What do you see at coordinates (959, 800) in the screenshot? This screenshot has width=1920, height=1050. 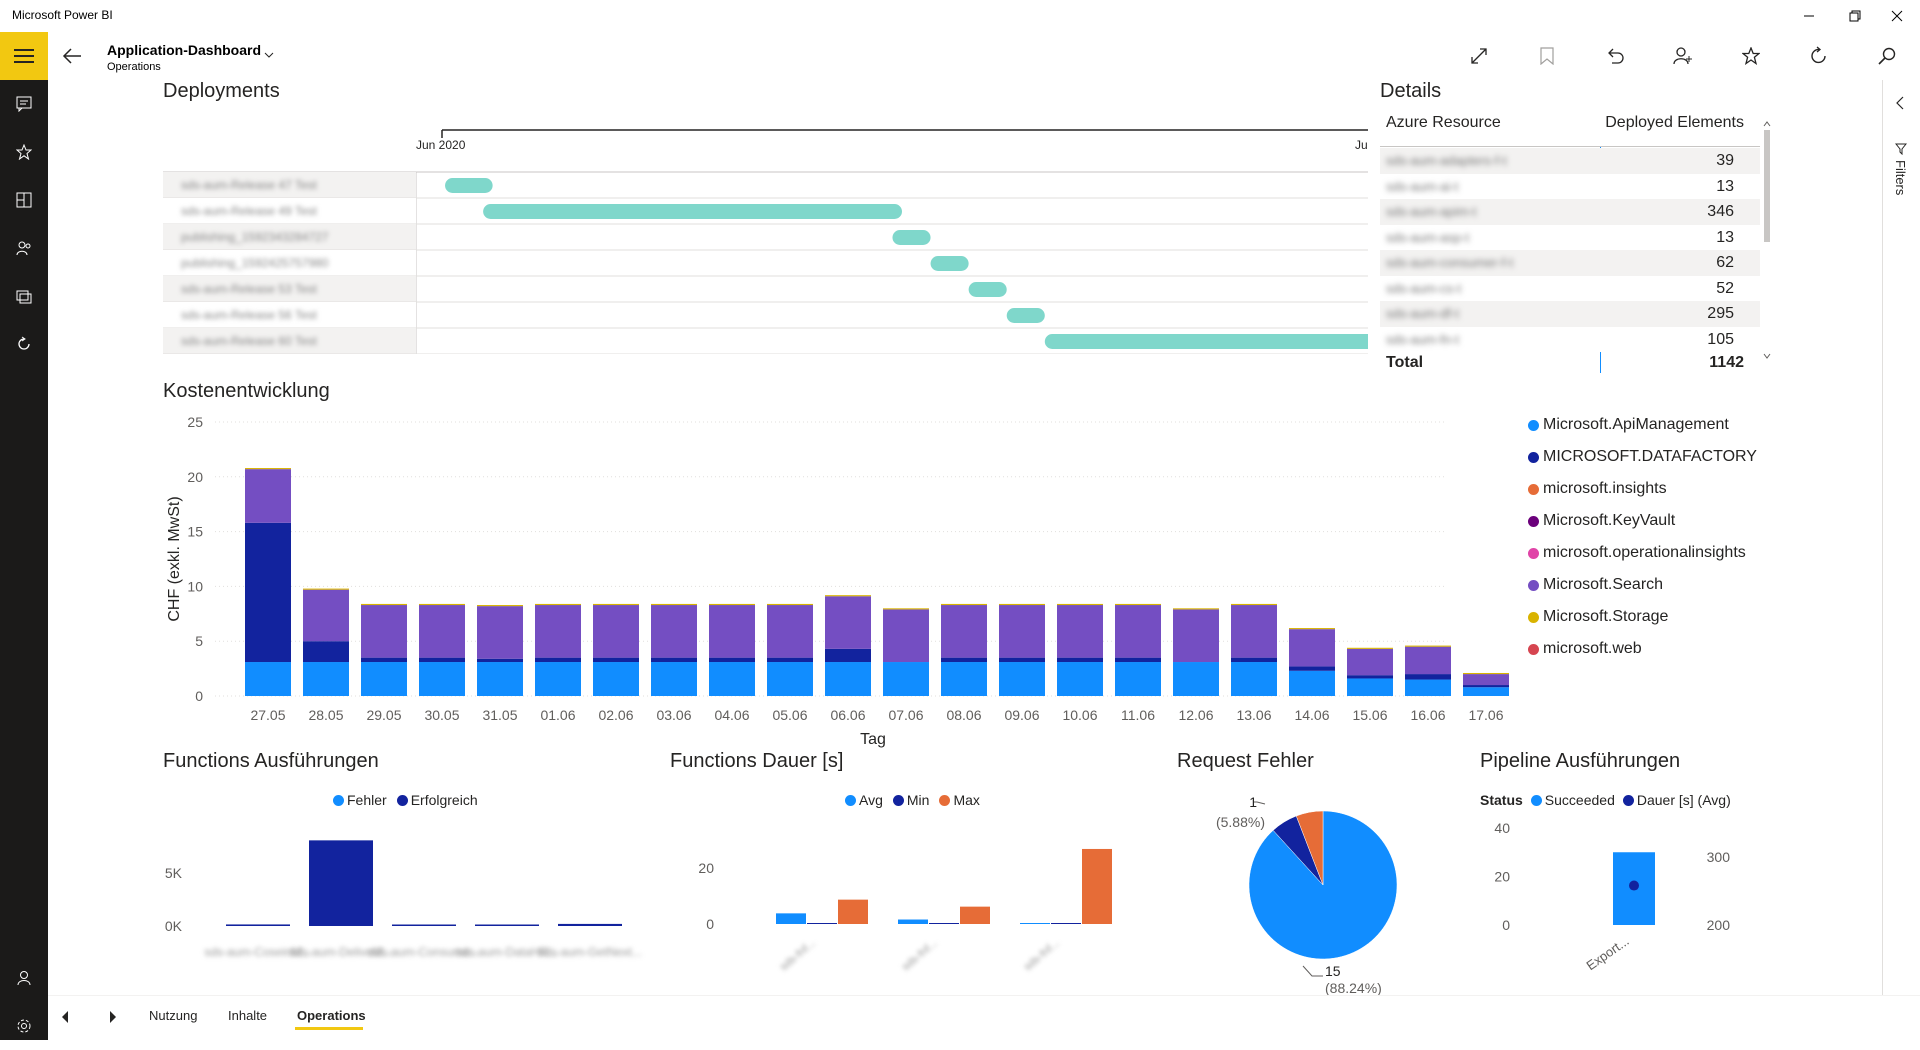 I see `legend-item: Max` at bounding box center [959, 800].